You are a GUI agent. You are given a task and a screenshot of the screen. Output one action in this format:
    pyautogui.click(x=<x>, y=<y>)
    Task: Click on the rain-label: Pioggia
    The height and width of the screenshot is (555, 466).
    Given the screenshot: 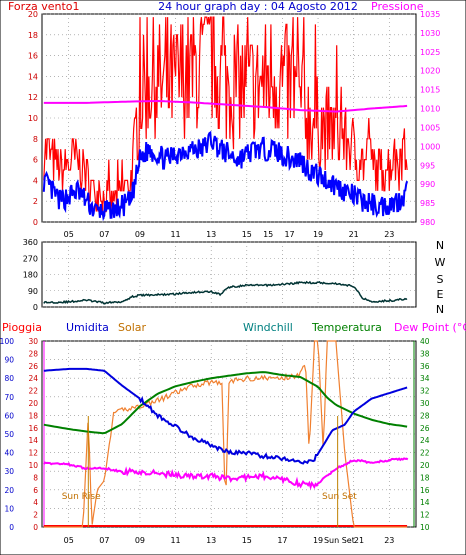 What is the action you would take?
    pyautogui.click(x=22, y=327)
    